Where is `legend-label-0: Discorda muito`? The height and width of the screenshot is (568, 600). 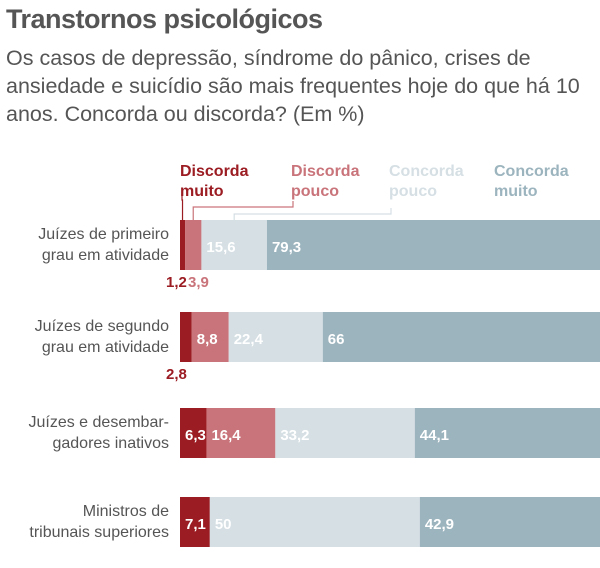
legend-label-0: Discorda muito is located at coordinates (214, 181).